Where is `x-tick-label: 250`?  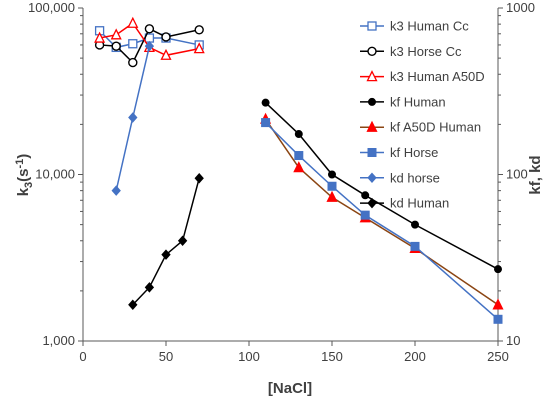 x-tick-label: 250 is located at coordinates (498, 356).